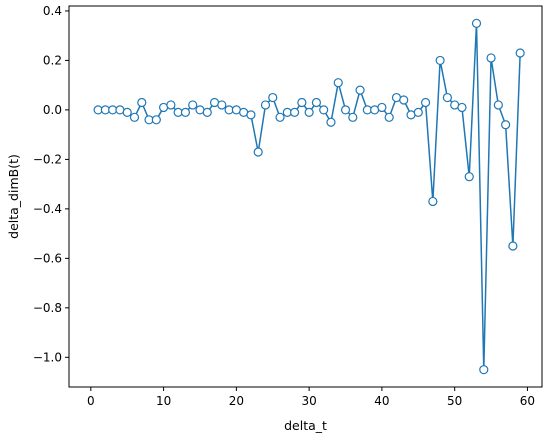 This screenshot has width=550, height=444. Describe the element at coordinates (308, 401) in the screenshot. I see `x-tick-label: 30` at that location.